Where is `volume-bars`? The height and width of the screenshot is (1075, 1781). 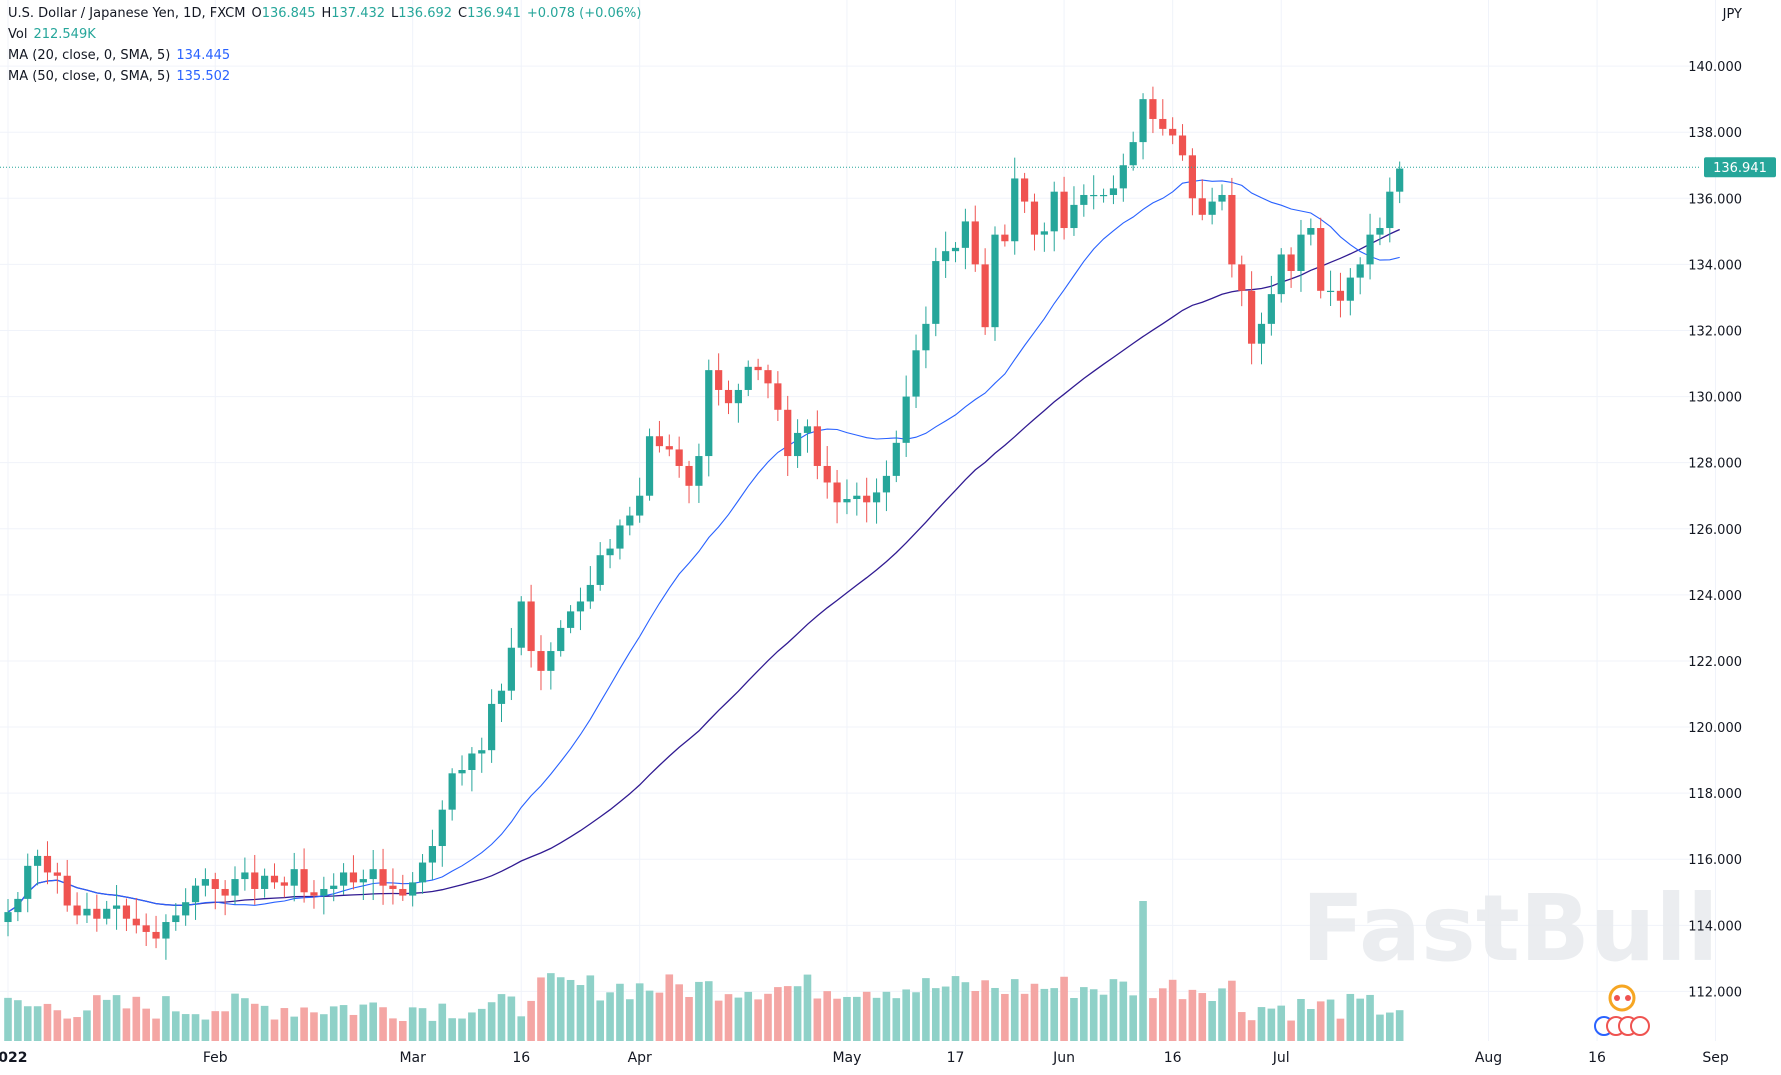
volume-bars is located at coordinates (704, 971).